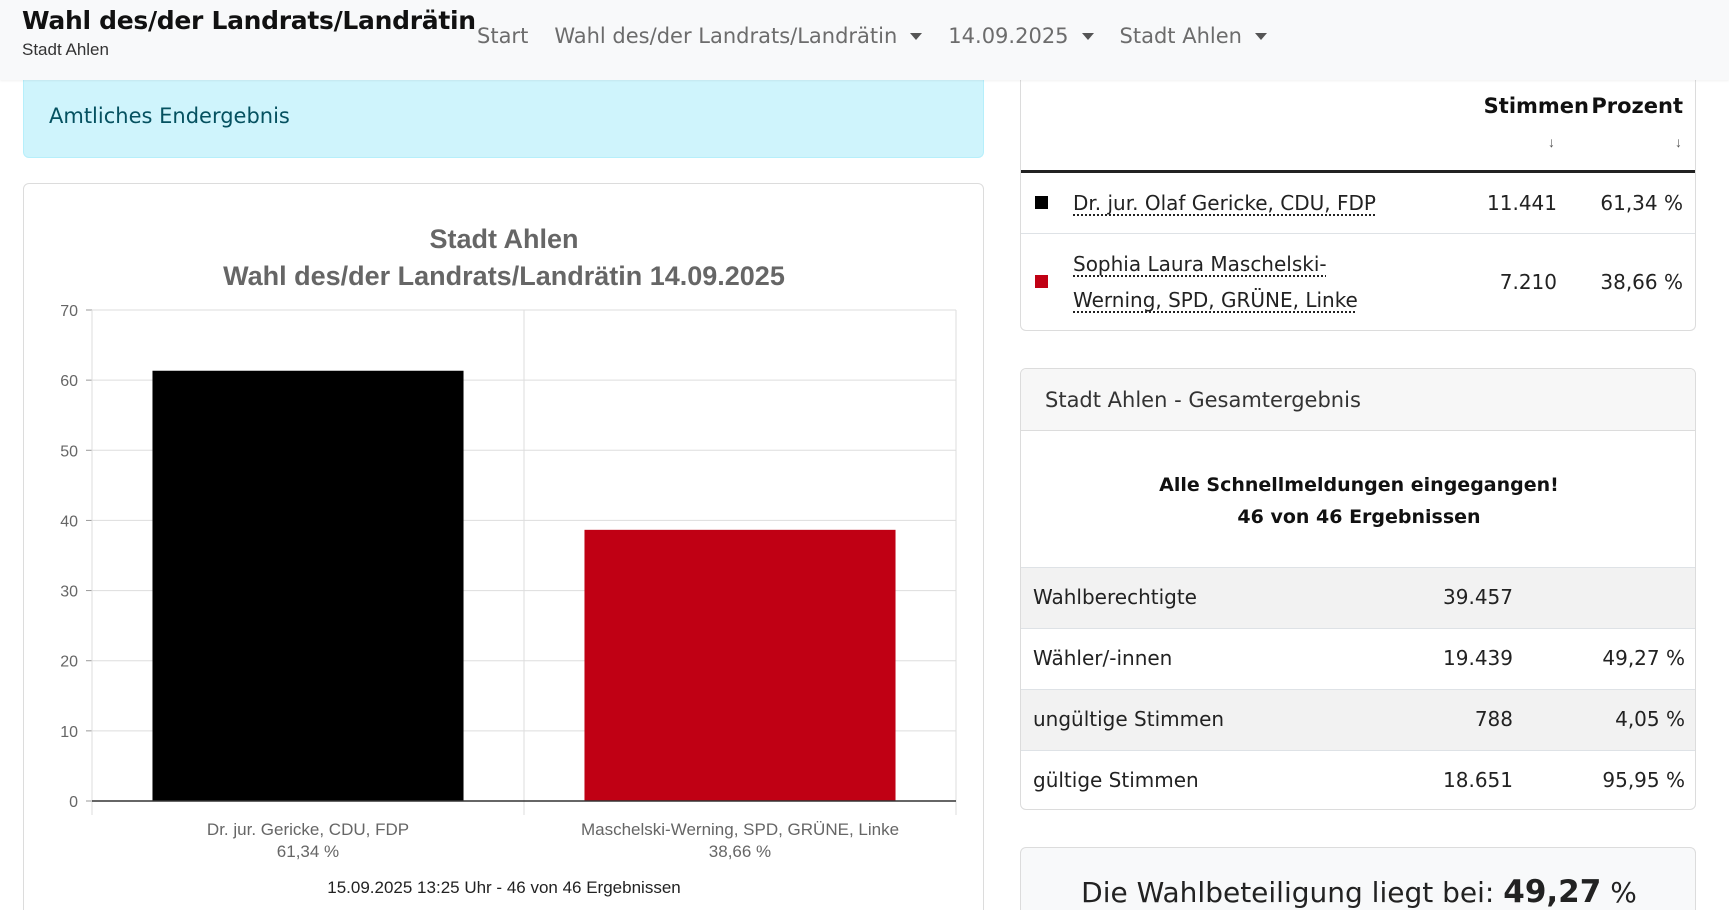 The width and height of the screenshot is (1729, 910). I want to click on brand-subtitle: Stadt Ahlen, so click(65, 49).